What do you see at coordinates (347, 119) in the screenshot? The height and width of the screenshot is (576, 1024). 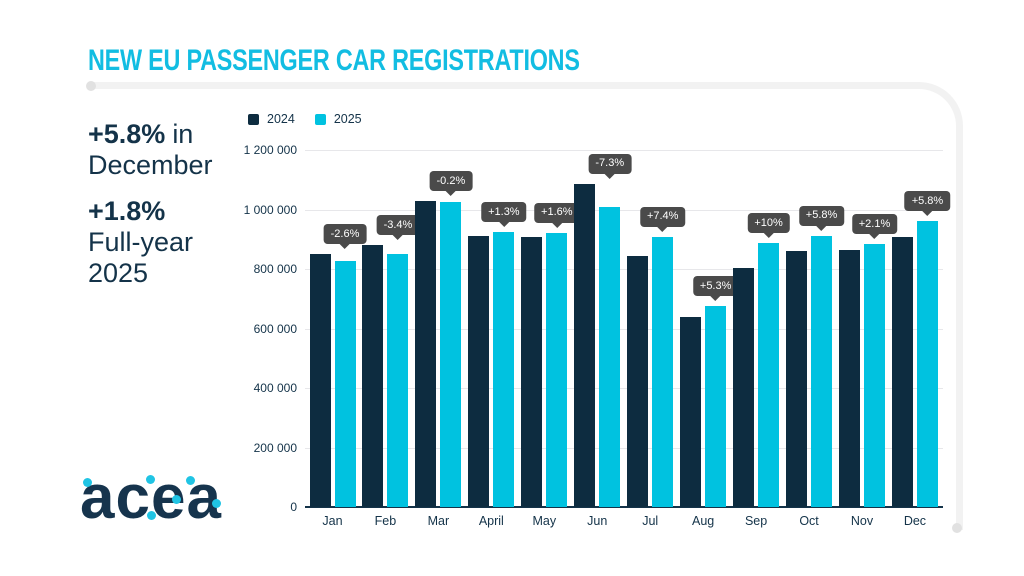 I see `legend-label-2025: 2025` at bounding box center [347, 119].